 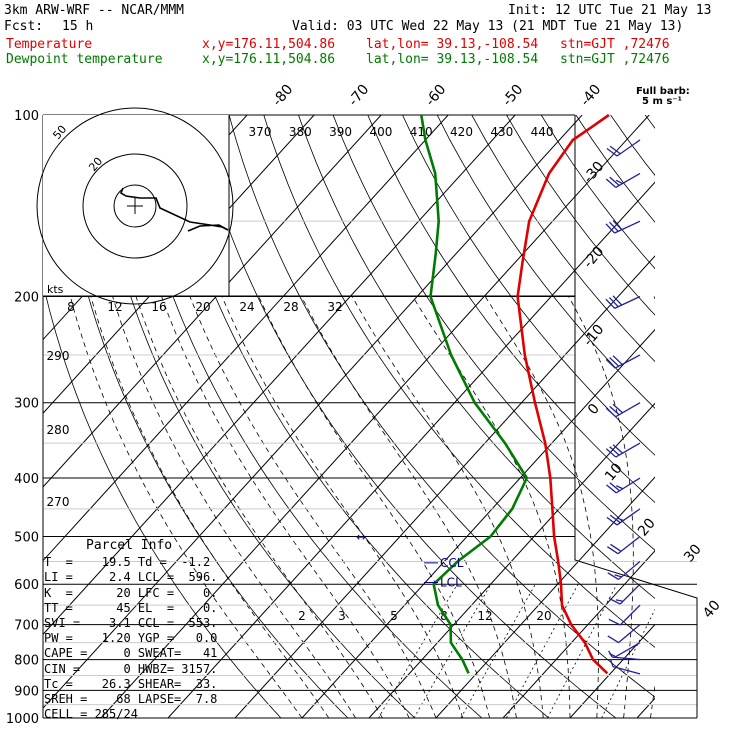 What do you see at coordinates (593, 258) in the screenshot?
I see `temperature-tick-label: -20` at bounding box center [593, 258].